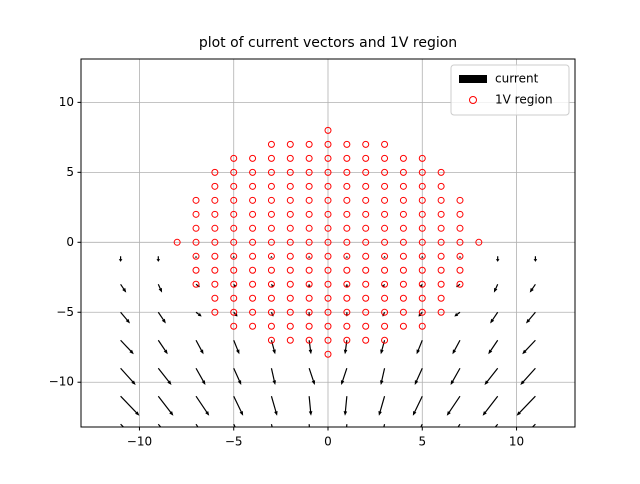  Describe the element at coordinates (234, 442) in the screenshot. I see `x-tick-label: −5` at that location.